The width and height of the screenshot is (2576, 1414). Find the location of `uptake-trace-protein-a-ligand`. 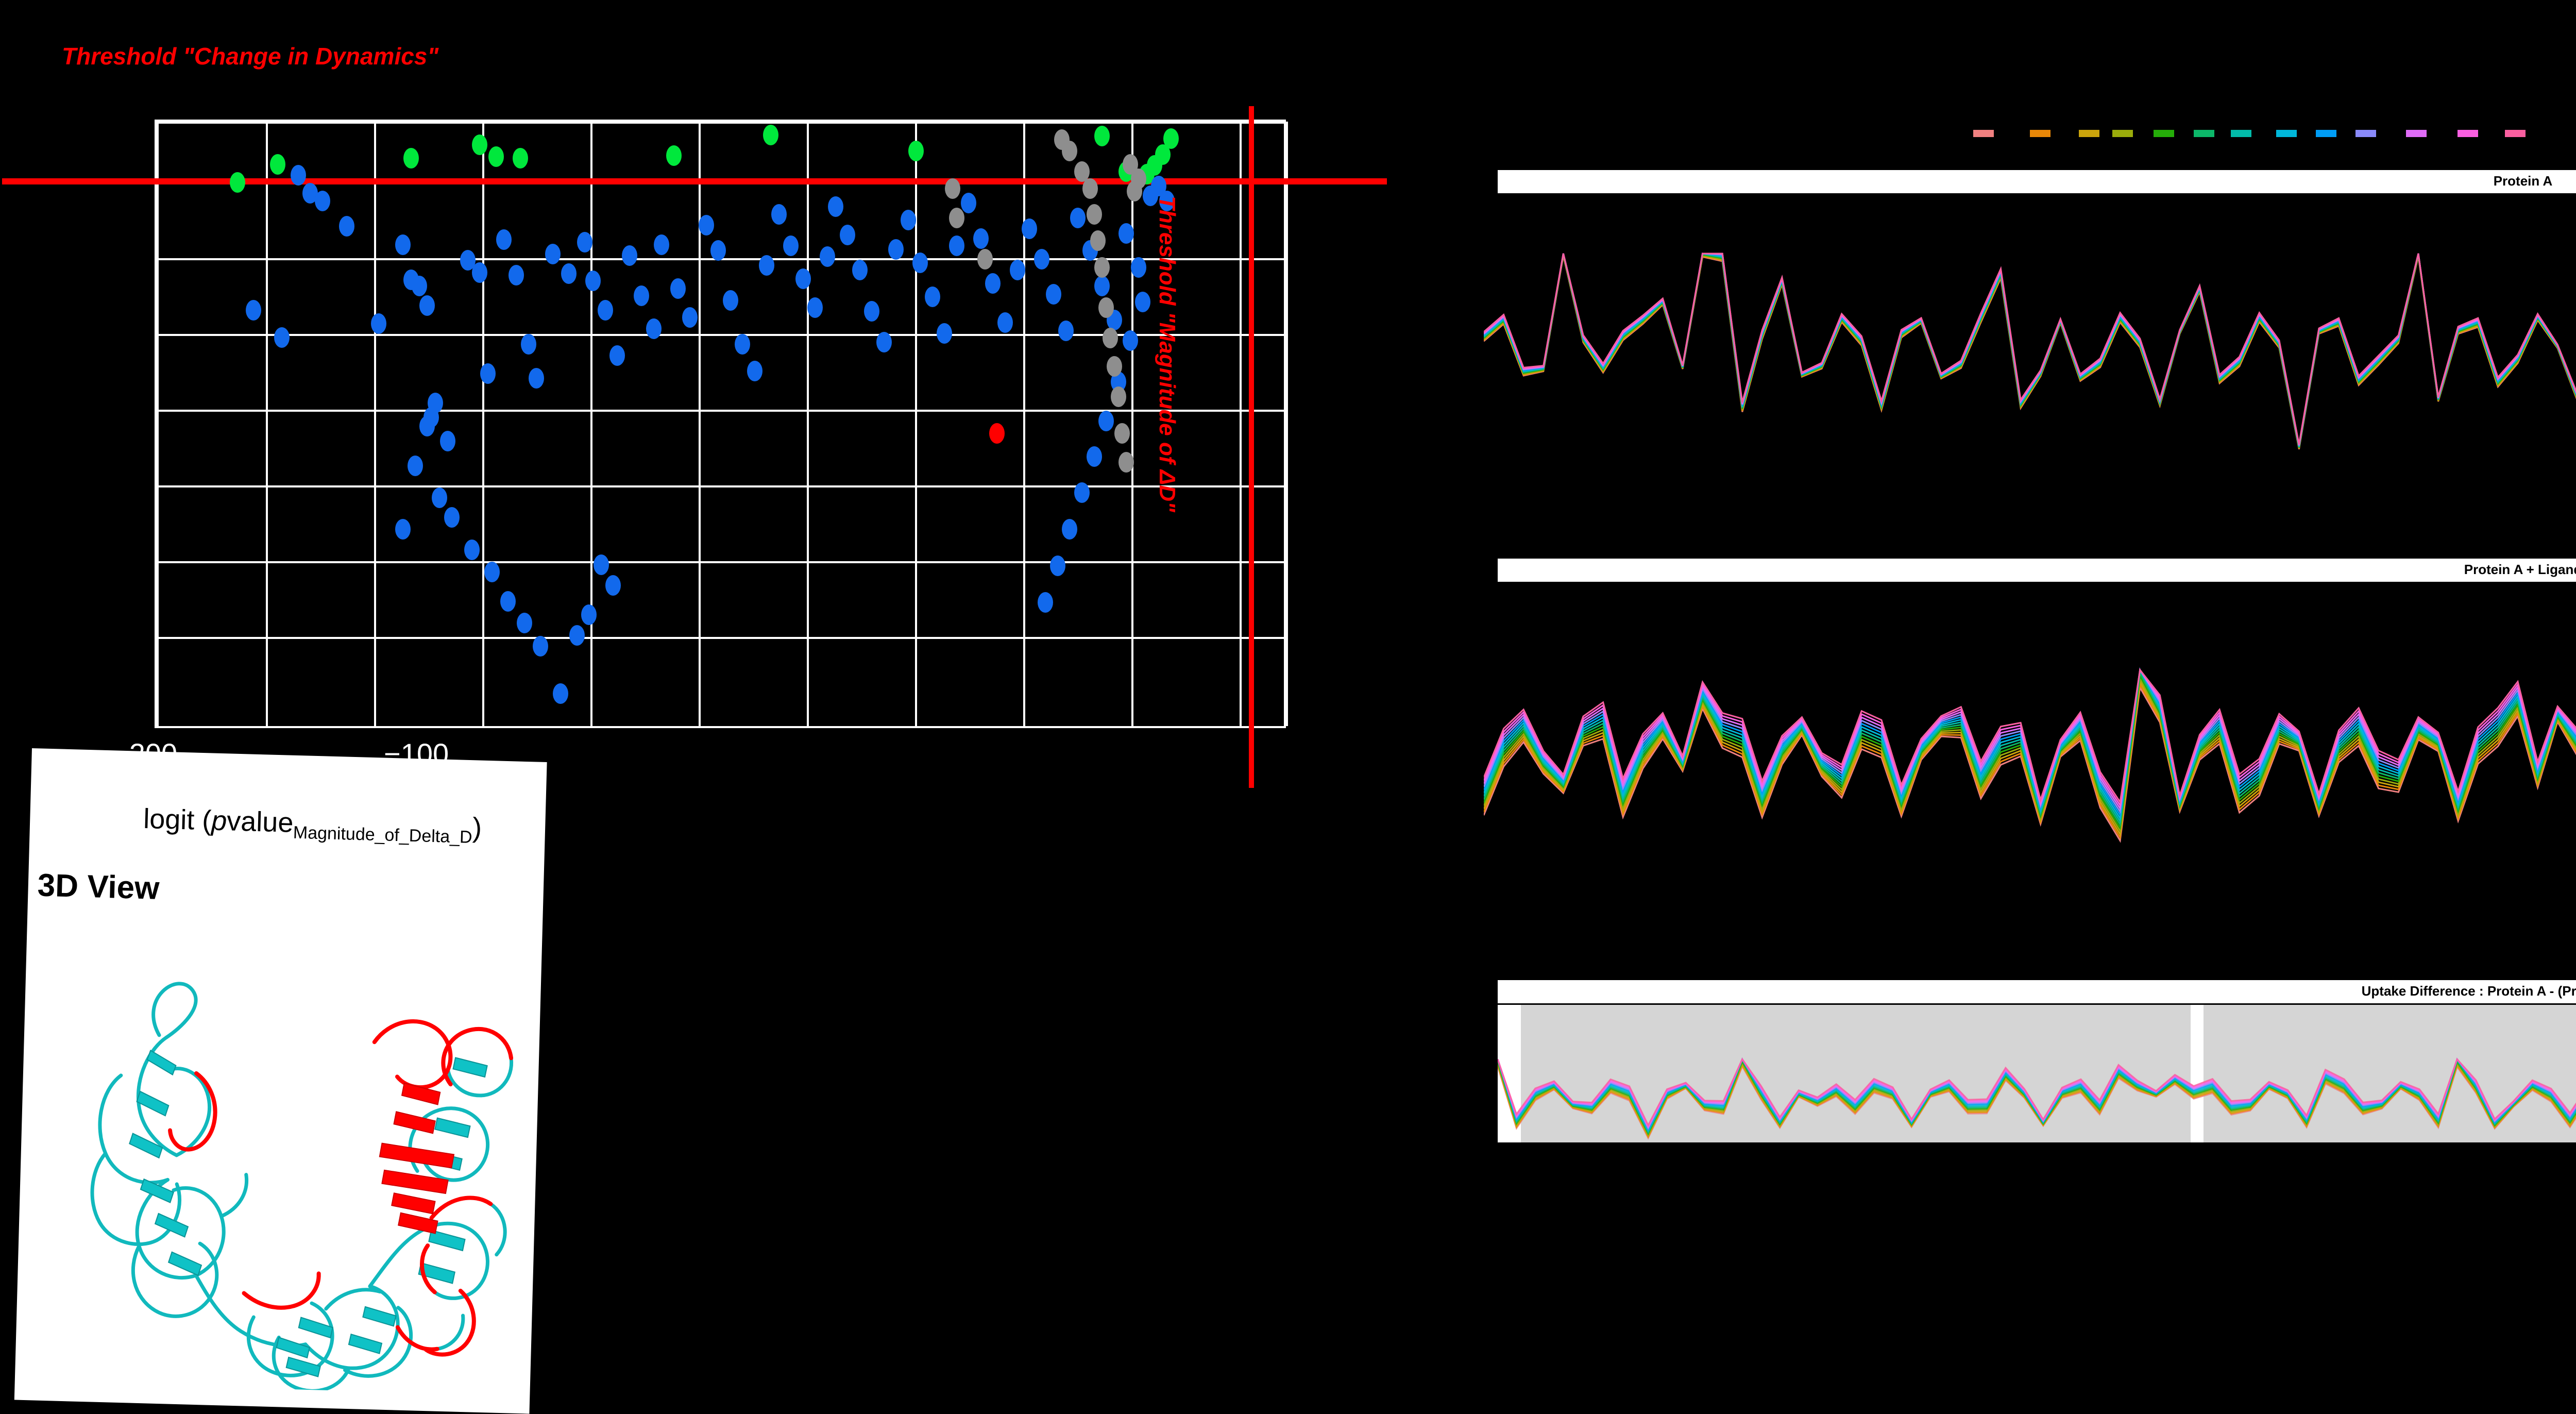

uptake-trace-protein-a-ligand is located at coordinates (2030, 721).